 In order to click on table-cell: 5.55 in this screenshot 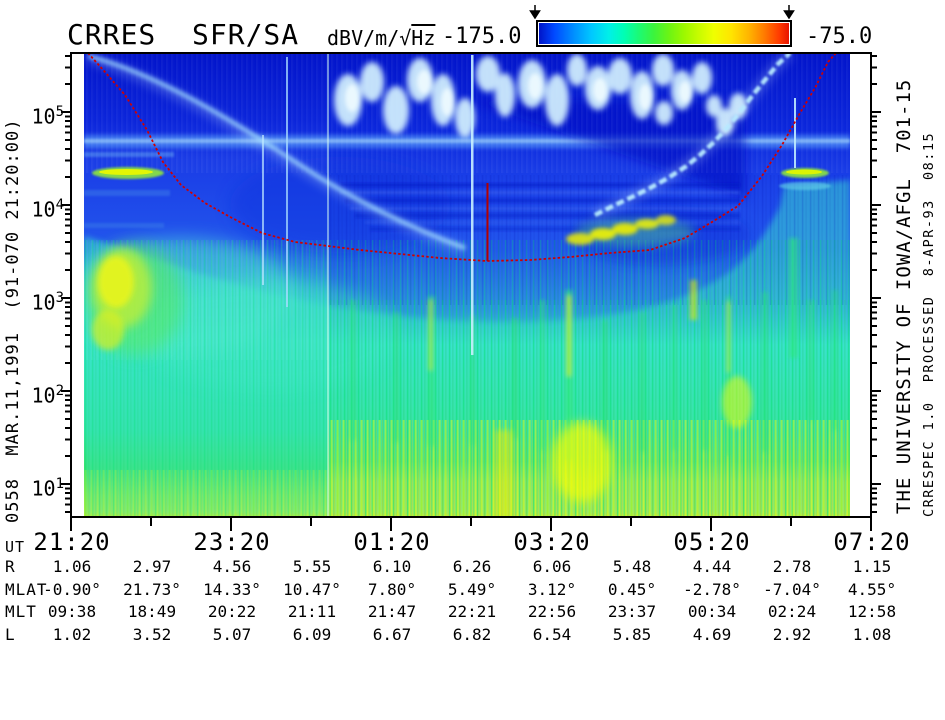, I will do `click(312, 566)`.